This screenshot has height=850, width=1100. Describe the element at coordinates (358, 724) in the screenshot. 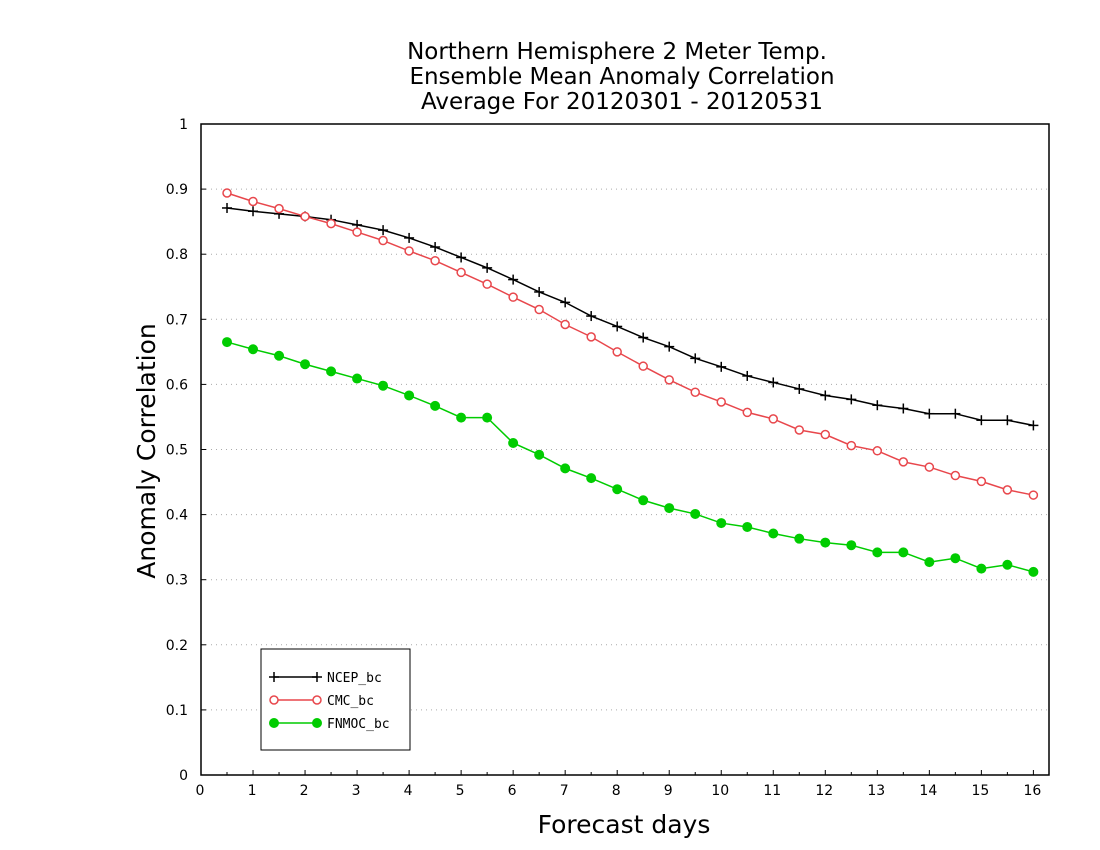

I see `legend-label: FNMOC_bc` at that location.